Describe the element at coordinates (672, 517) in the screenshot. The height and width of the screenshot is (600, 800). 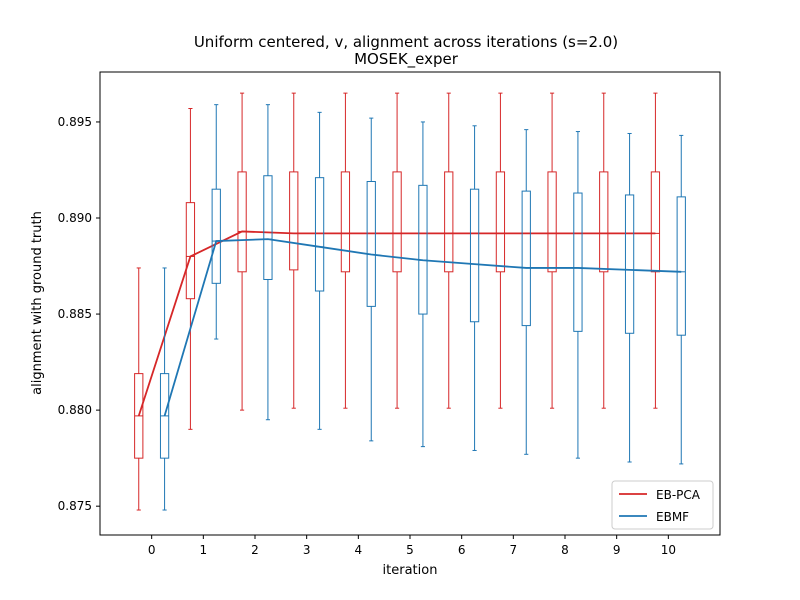
I see `legend-label: EBMF` at that location.